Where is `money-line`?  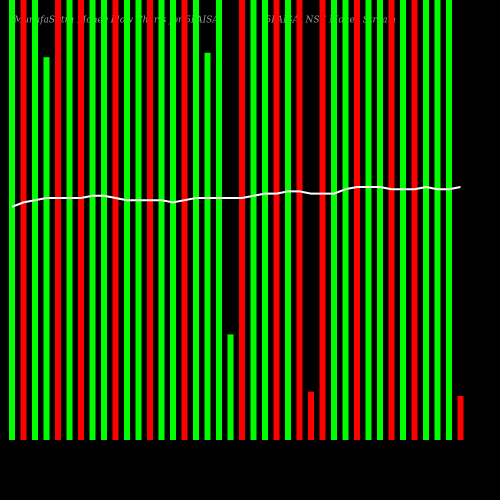 money-line is located at coordinates (236, 196).